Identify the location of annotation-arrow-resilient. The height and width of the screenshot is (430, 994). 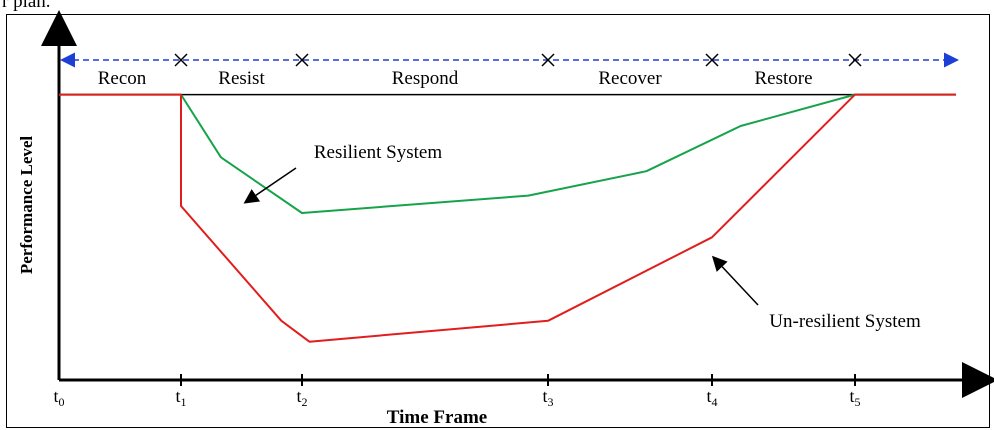
(270, 185).